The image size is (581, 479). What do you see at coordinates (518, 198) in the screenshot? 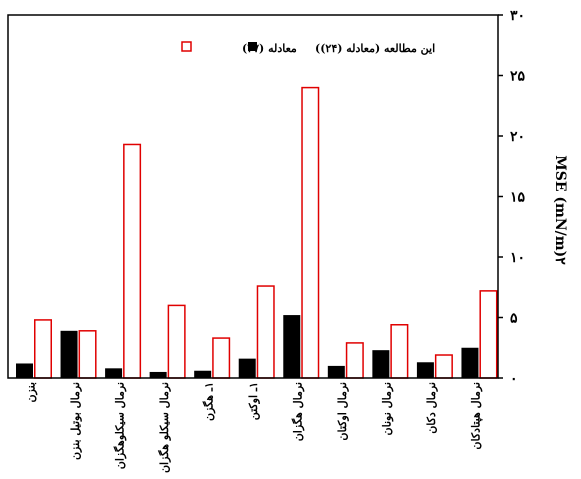
I see `y-tick-label: ۱۵` at bounding box center [518, 198].